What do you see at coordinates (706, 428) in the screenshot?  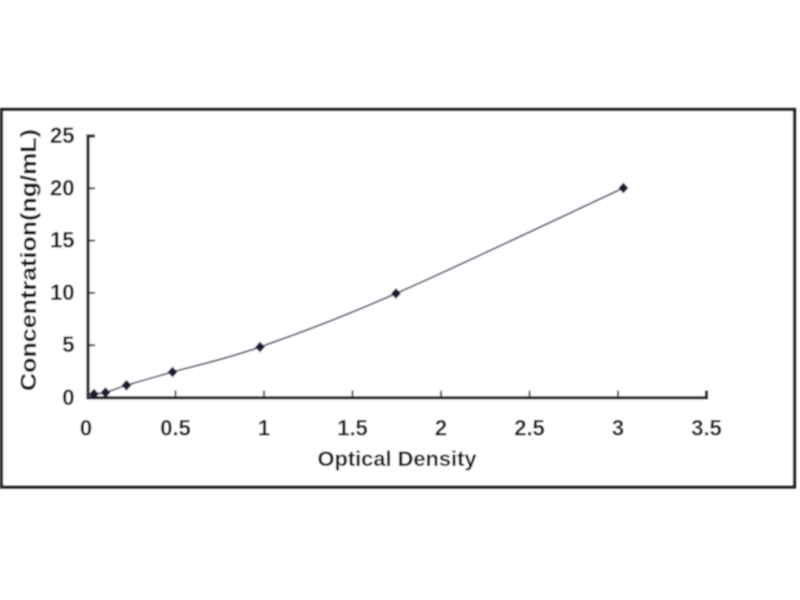 I see `svg-text: 3.5` at bounding box center [706, 428].